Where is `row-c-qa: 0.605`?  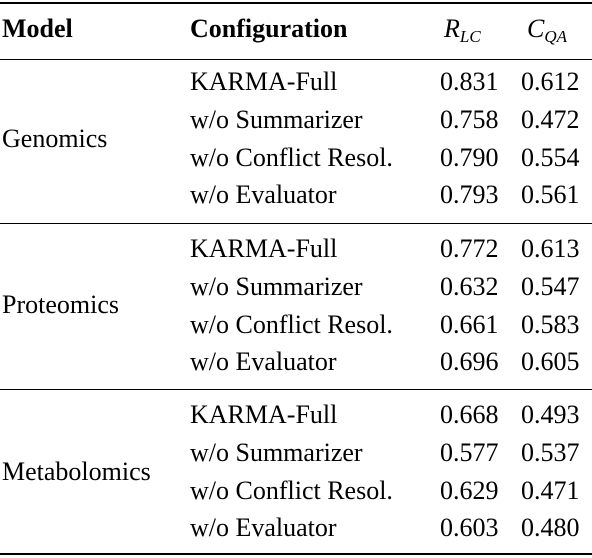 row-c-qa: 0.605 is located at coordinates (550, 361).